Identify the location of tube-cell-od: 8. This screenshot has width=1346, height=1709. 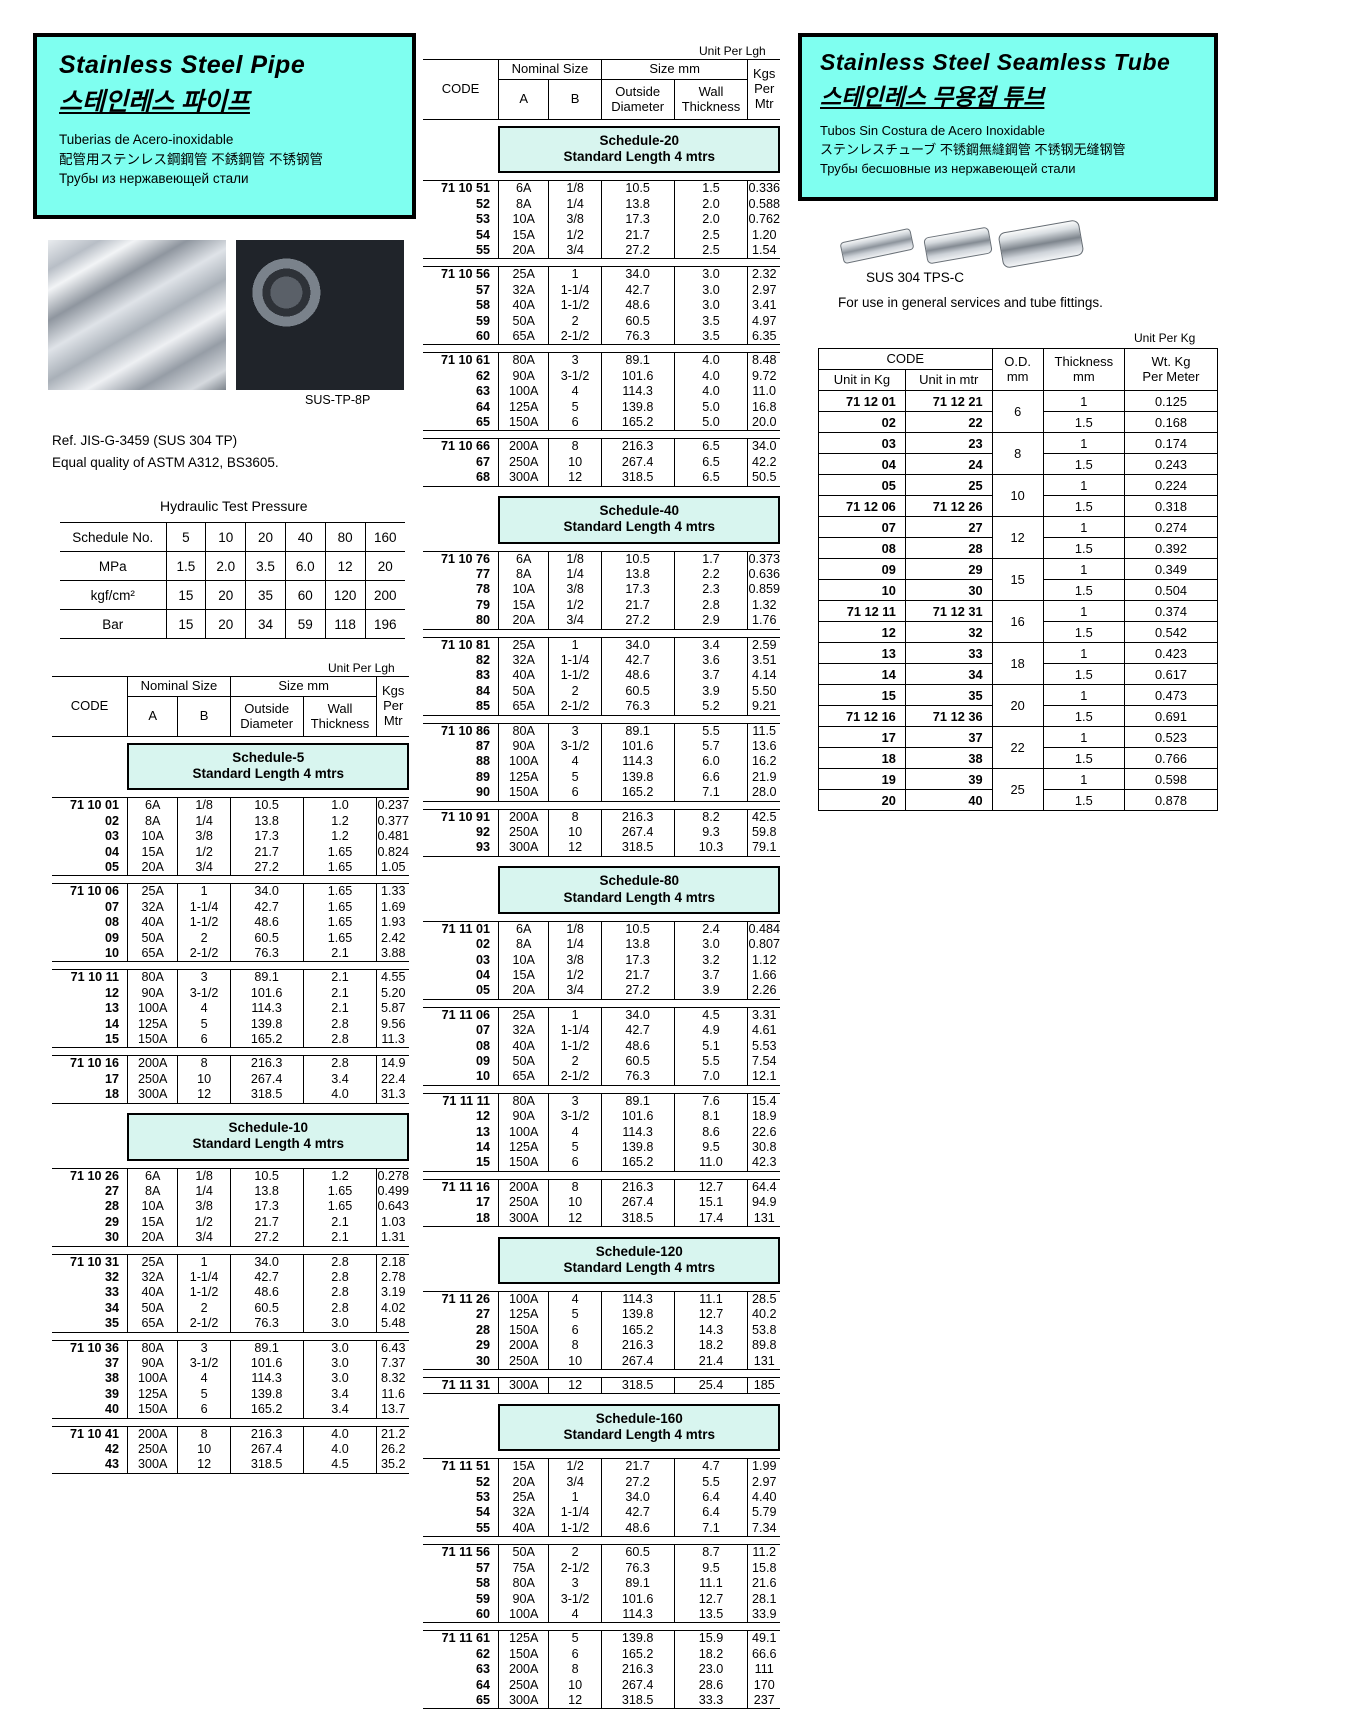
(1017, 453).